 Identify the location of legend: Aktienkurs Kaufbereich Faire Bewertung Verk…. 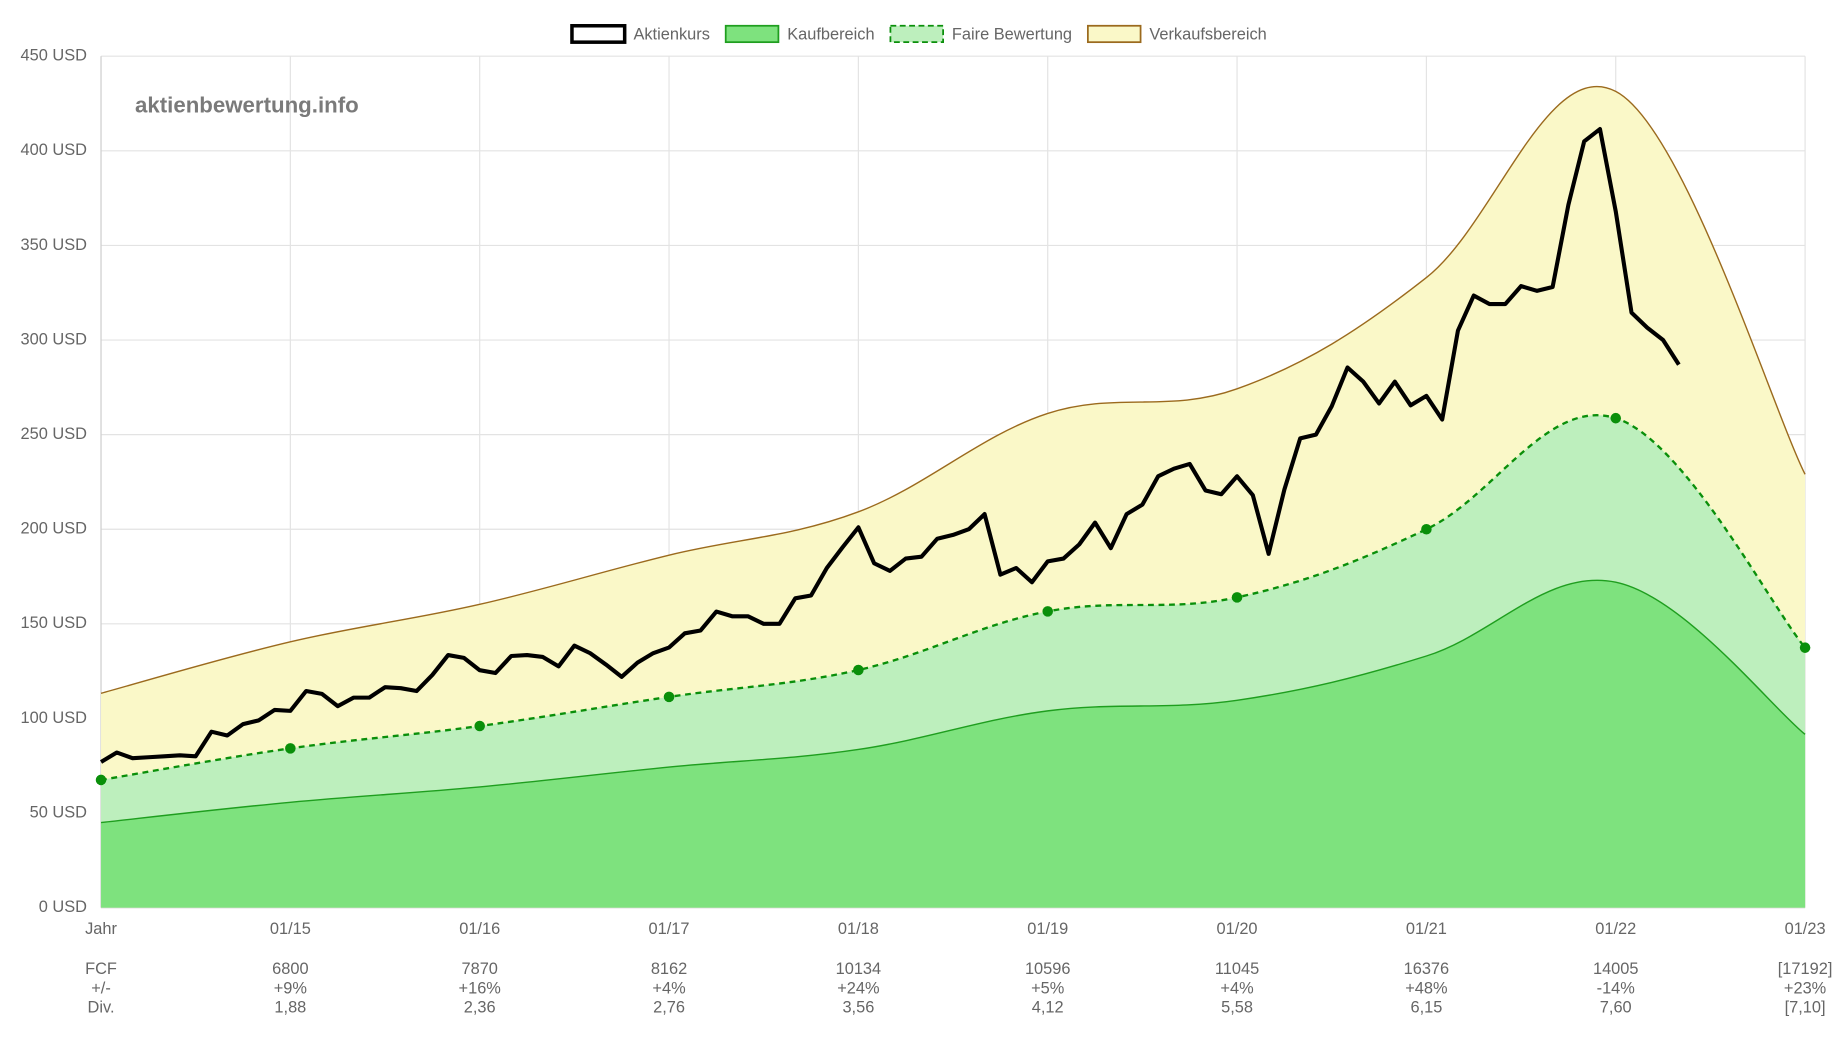
(918, 34).